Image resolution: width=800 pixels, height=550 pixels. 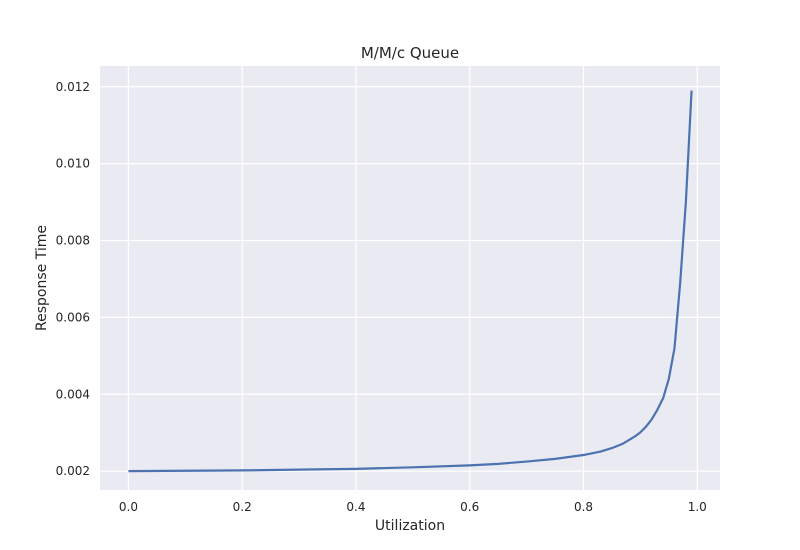 I want to click on y-tick-label: 0.010, so click(x=73, y=164).